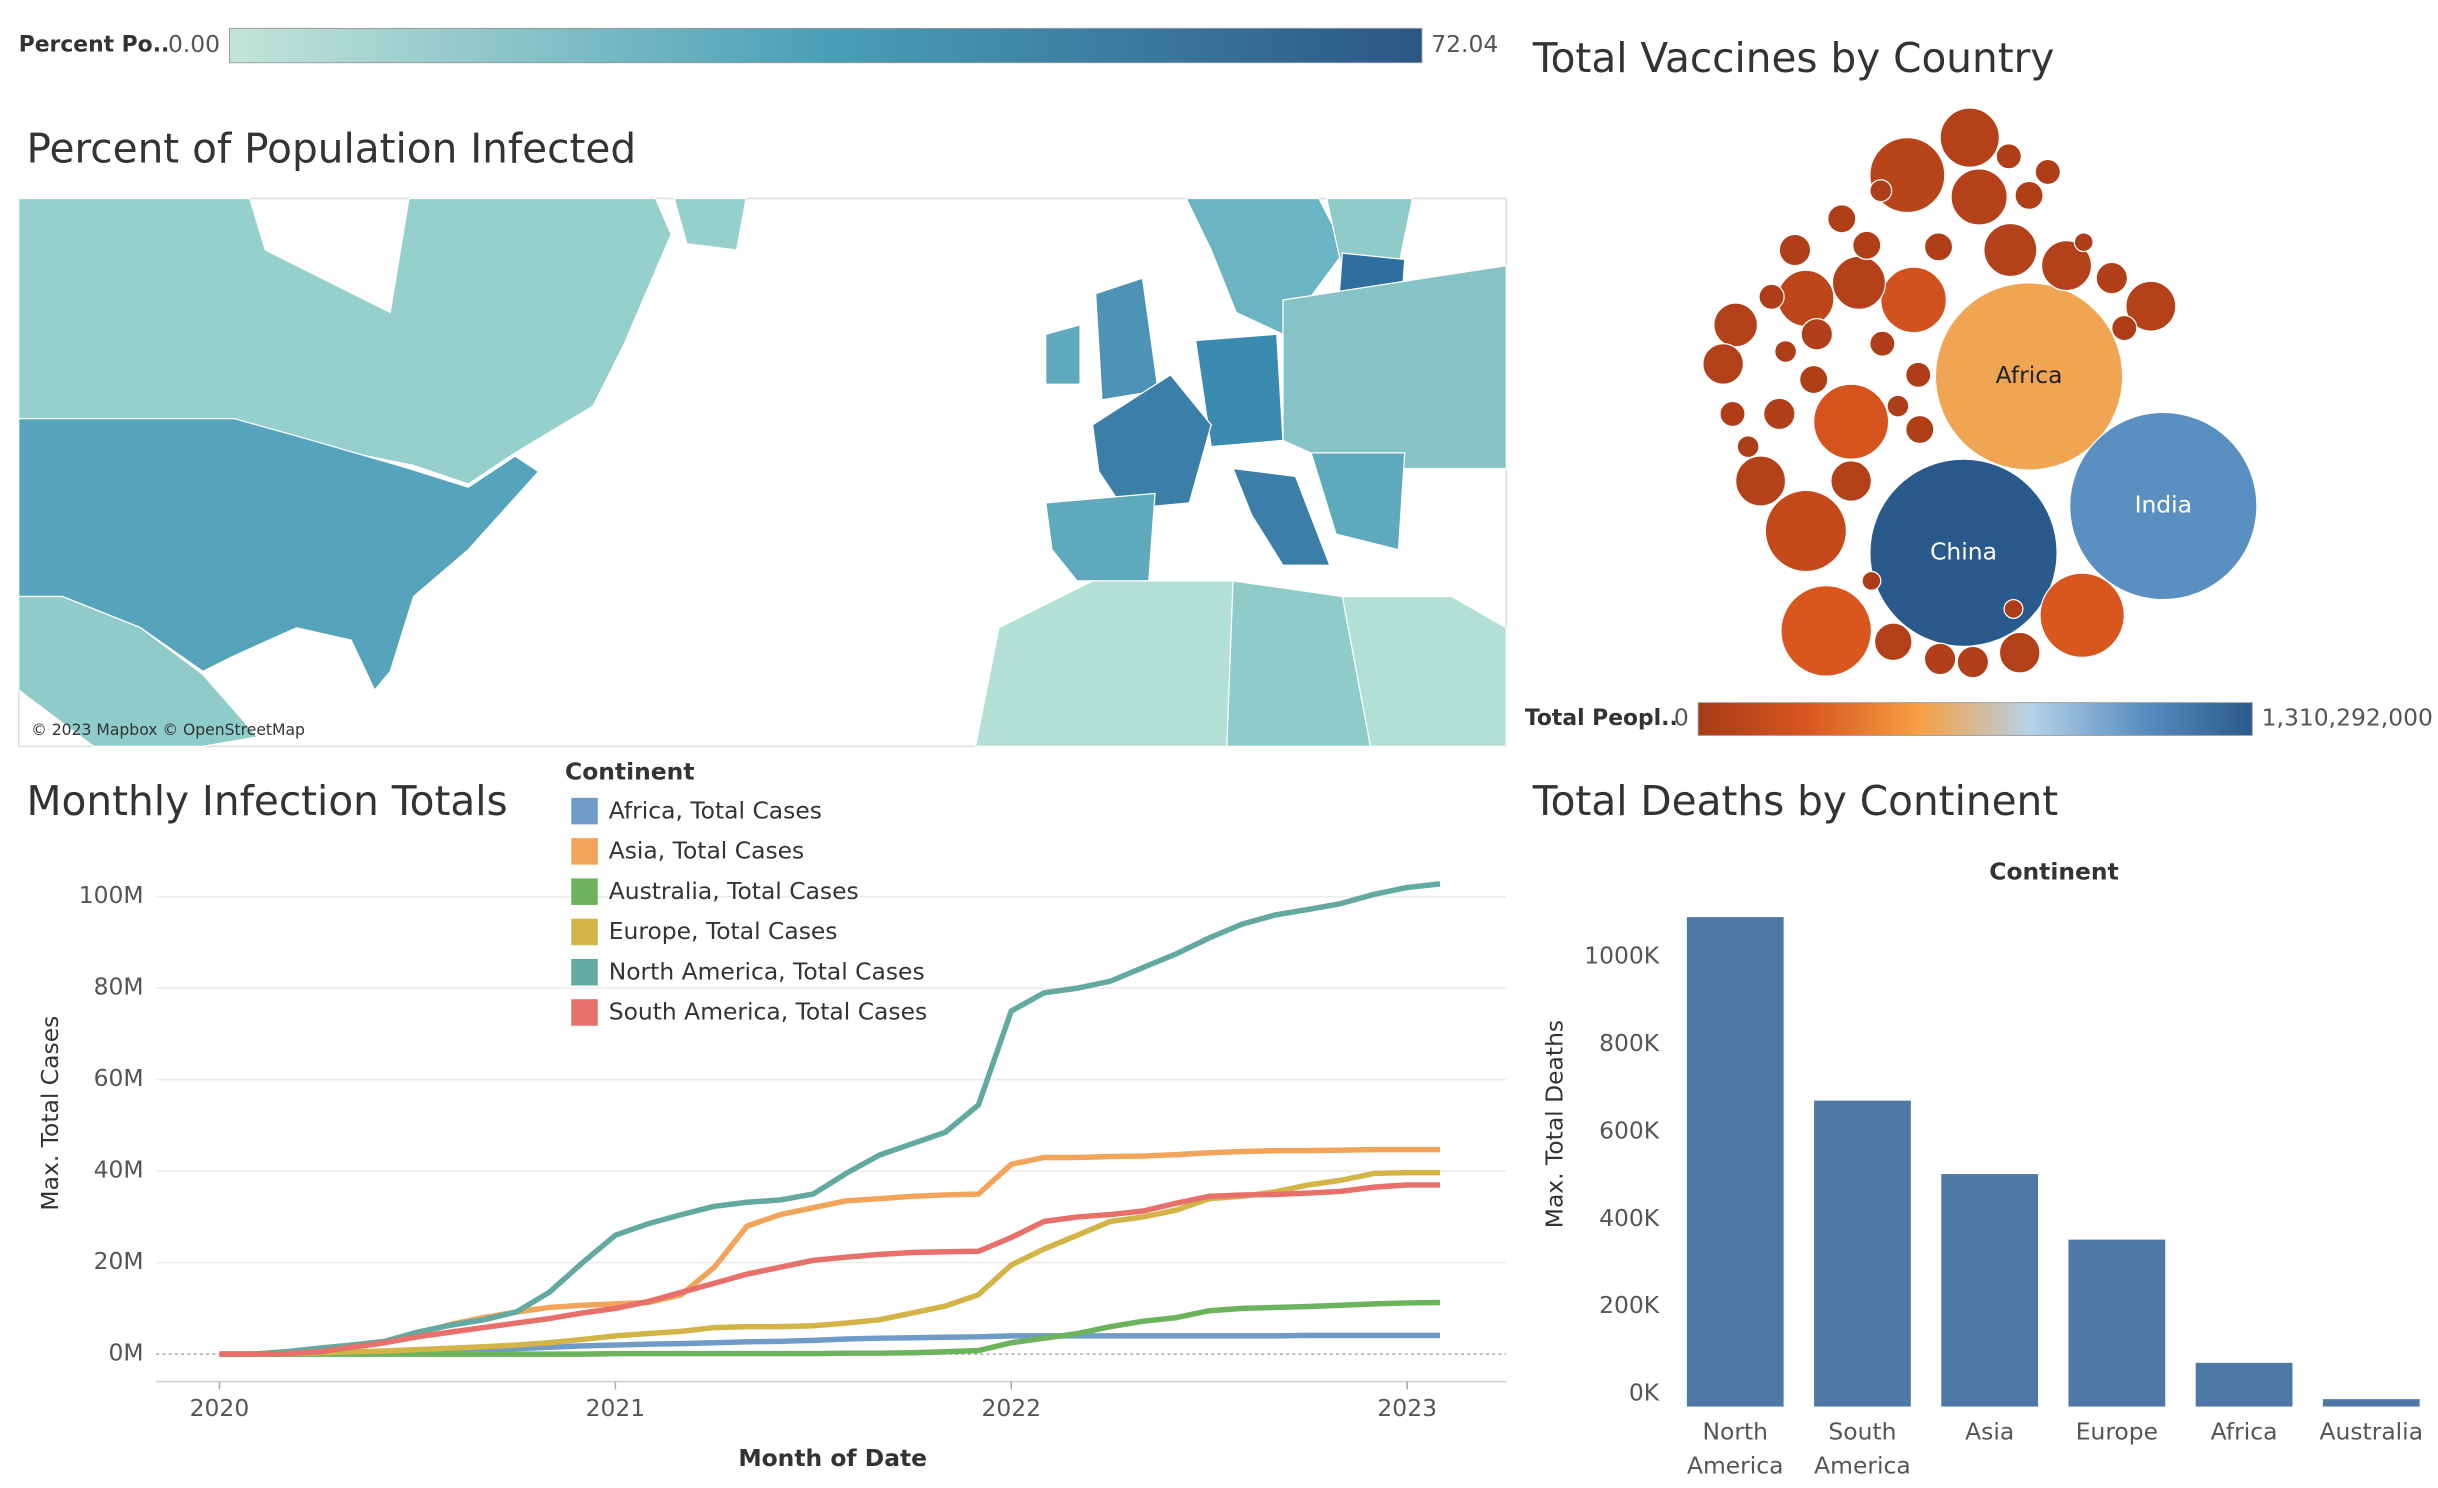 The height and width of the screenshot is (1488, 2438). I want to click on y-tick-label: 1000K, so click(1622, 956).